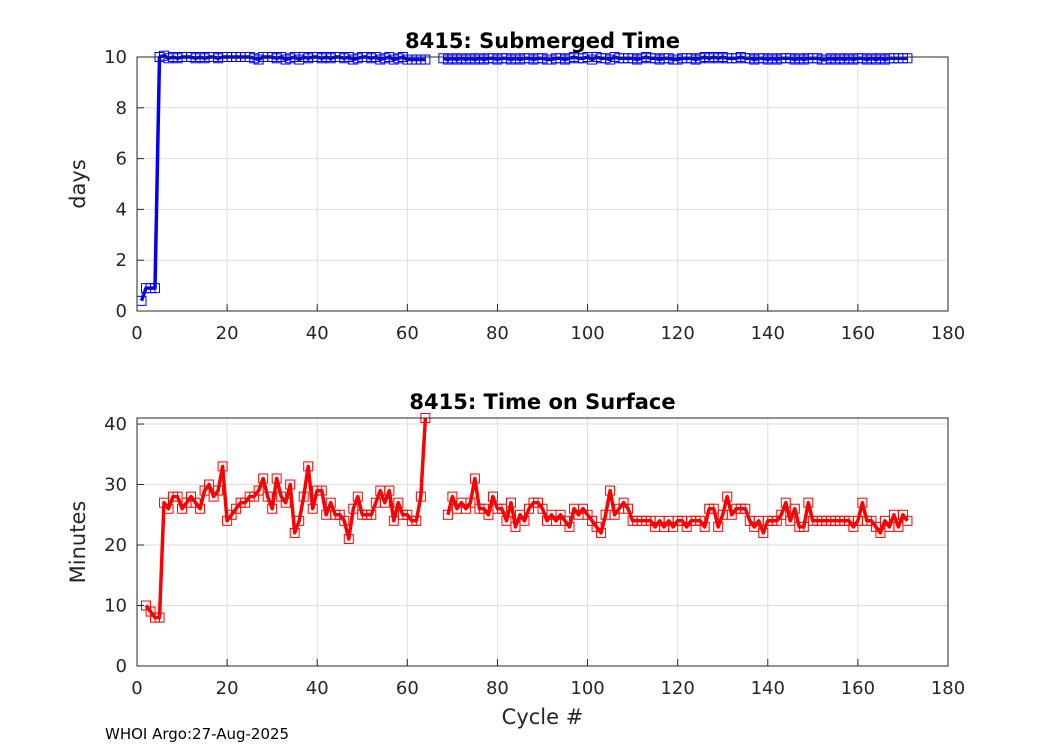 The width and height of the screenshot is (1050, 750). Describe the element at coordinates (543, 717) in the screenshot. I see `time-on-surface-xlabel: Cycle #` at that location.